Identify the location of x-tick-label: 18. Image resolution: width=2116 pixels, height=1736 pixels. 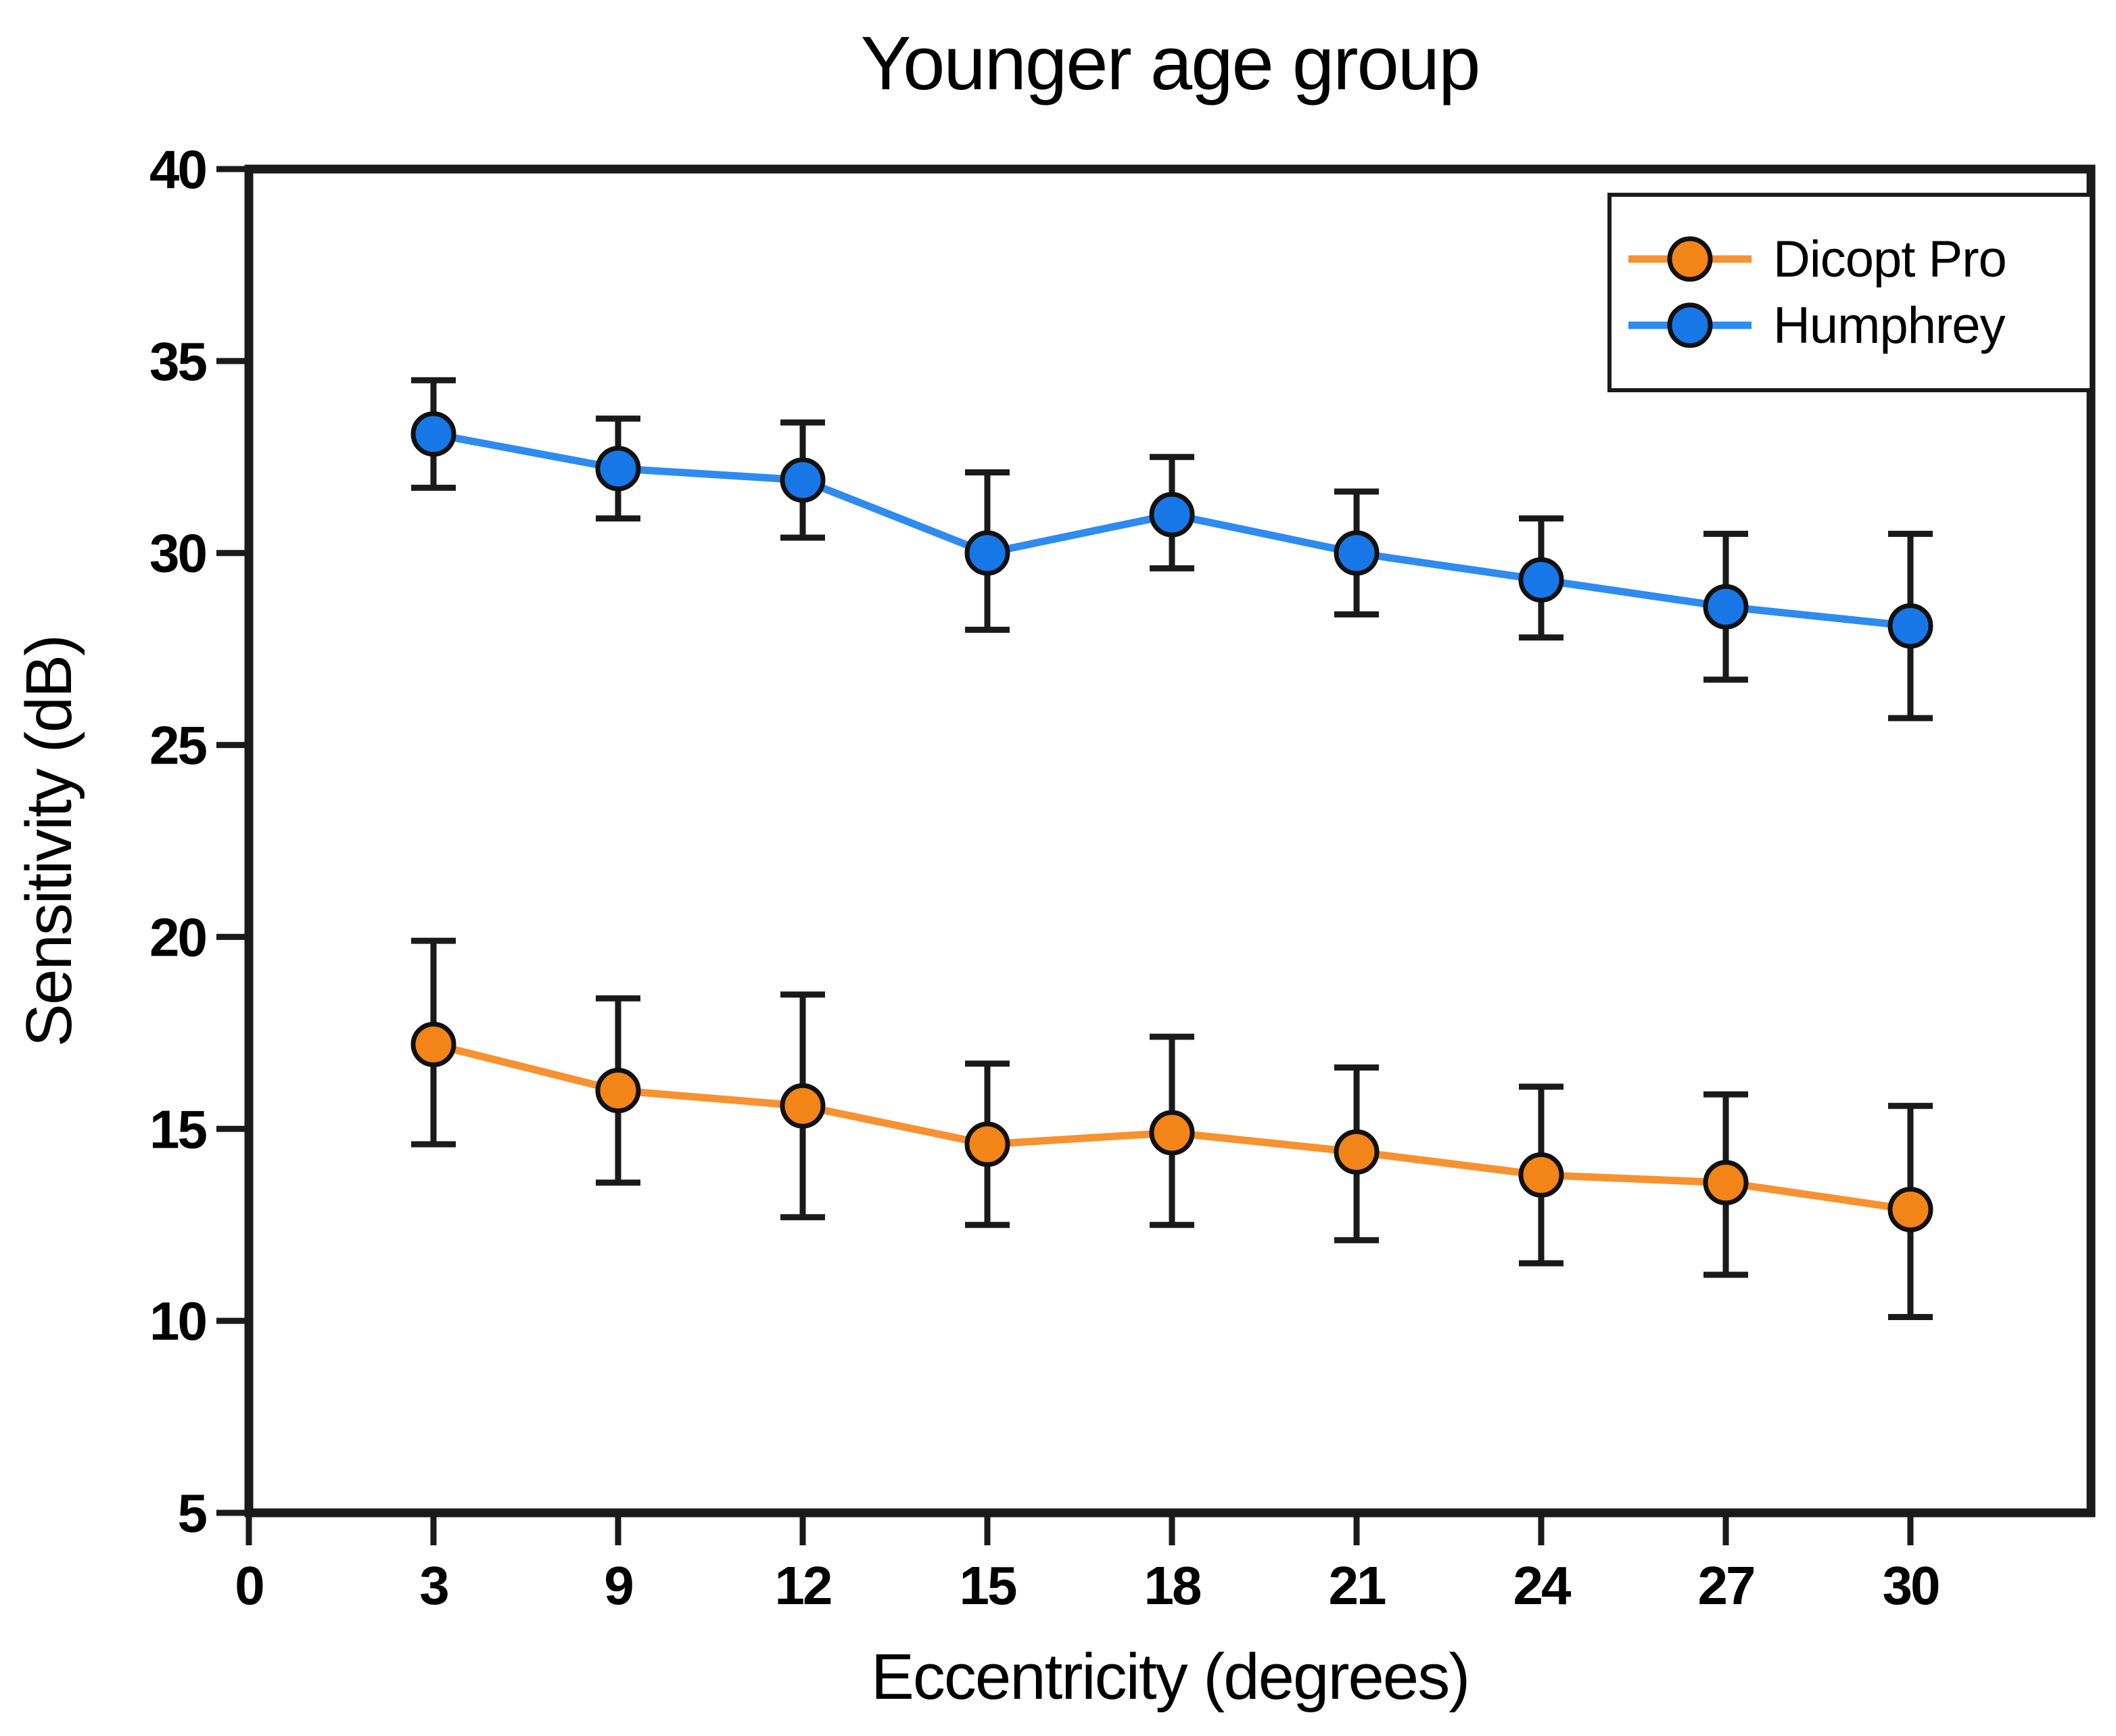
(1172, 1585).